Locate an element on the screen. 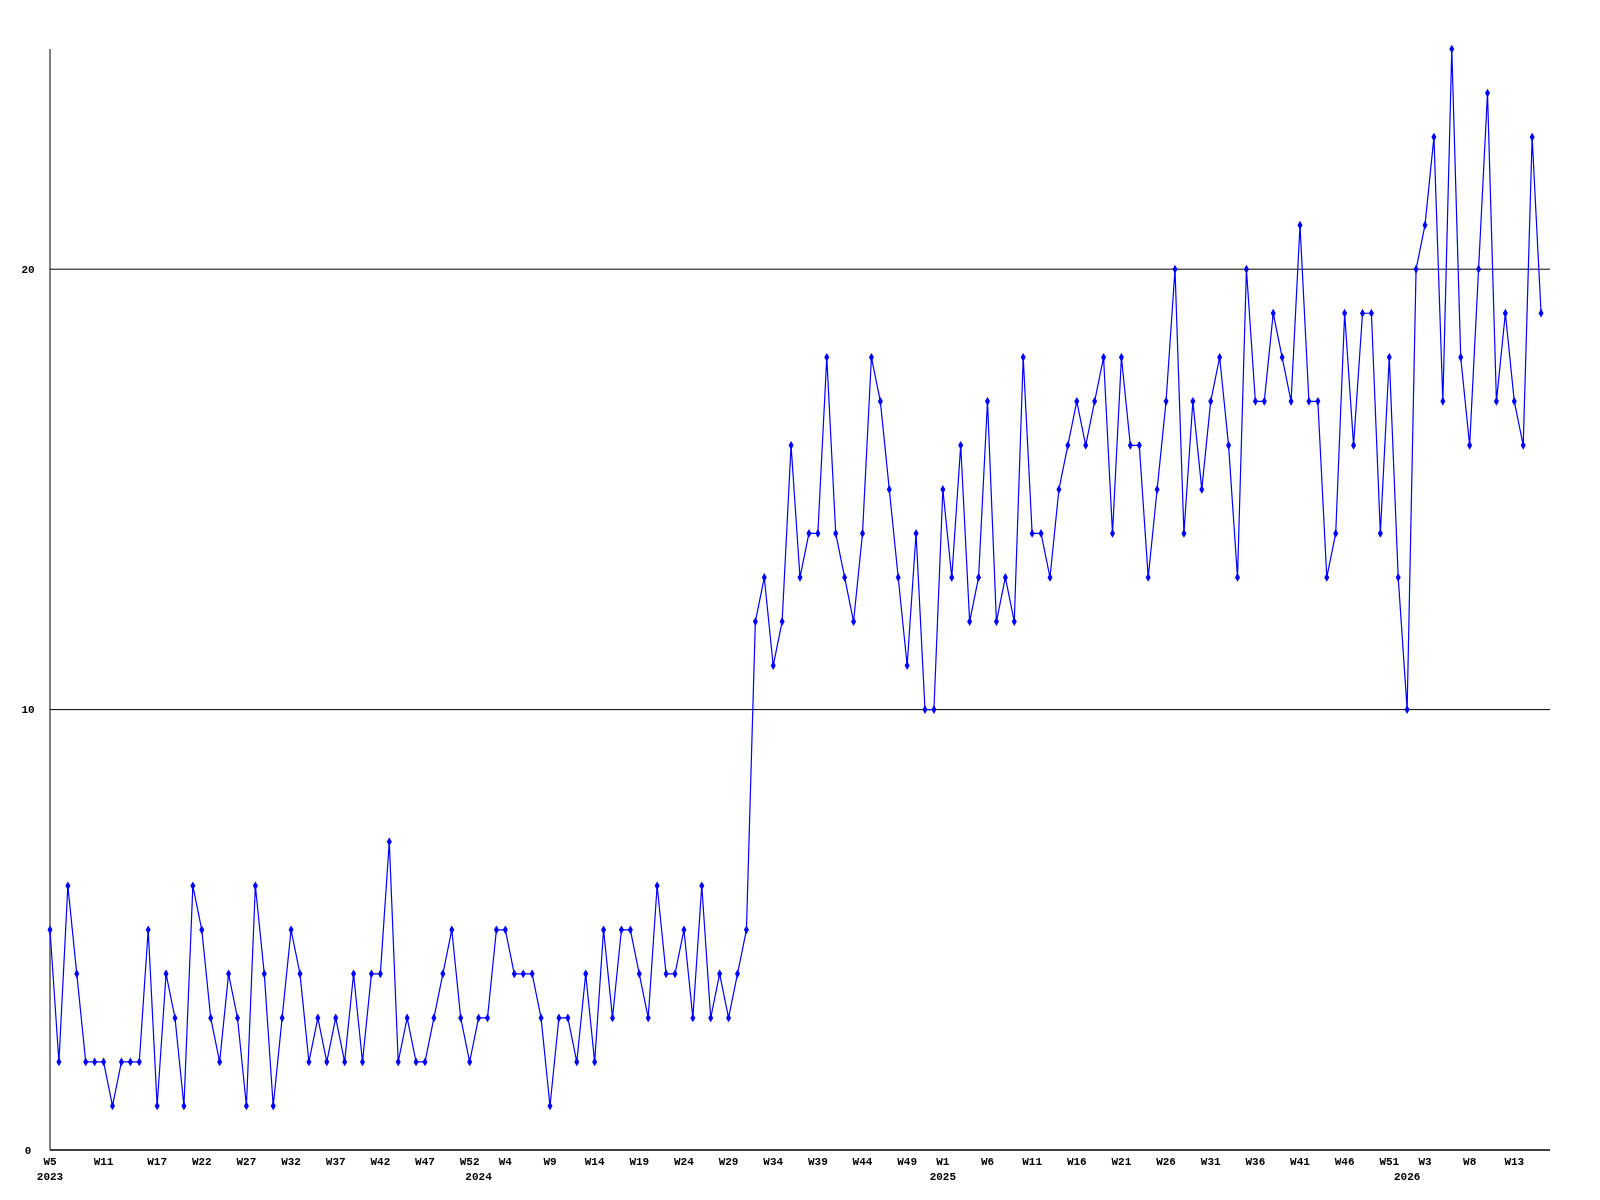 This screenshot has height=1200, width=1600. x-tick-label: W6 is located at coordinates (987, 1162).